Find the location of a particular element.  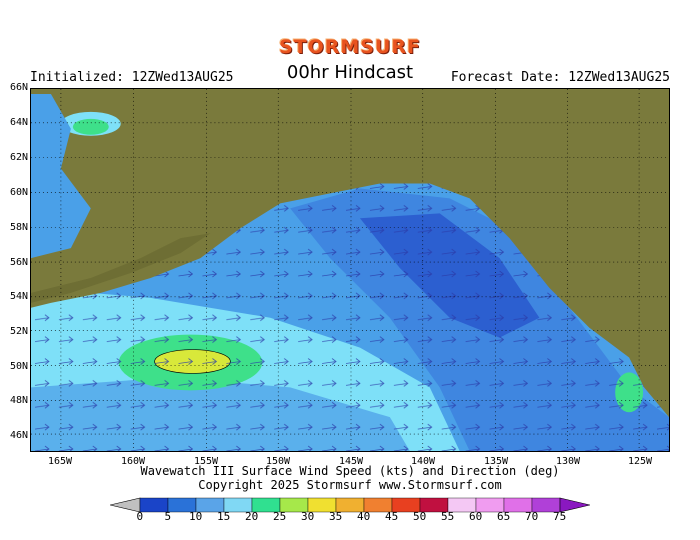

lat-label: 58N is located at coordinates (18, 227).